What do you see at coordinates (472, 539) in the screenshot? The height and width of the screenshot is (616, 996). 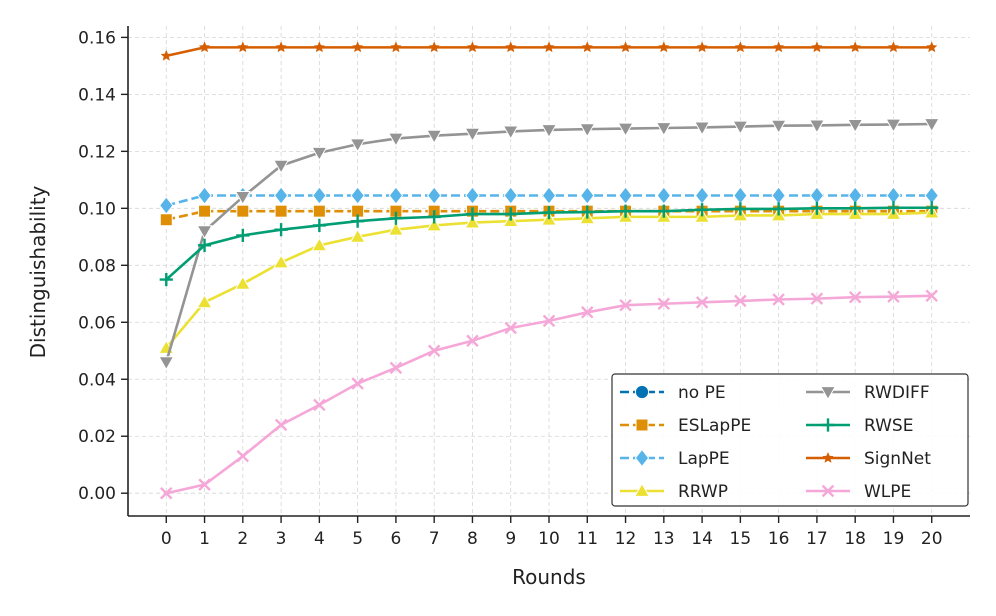 I see `x-tick-label: 8` at bounding box center [472, 539].